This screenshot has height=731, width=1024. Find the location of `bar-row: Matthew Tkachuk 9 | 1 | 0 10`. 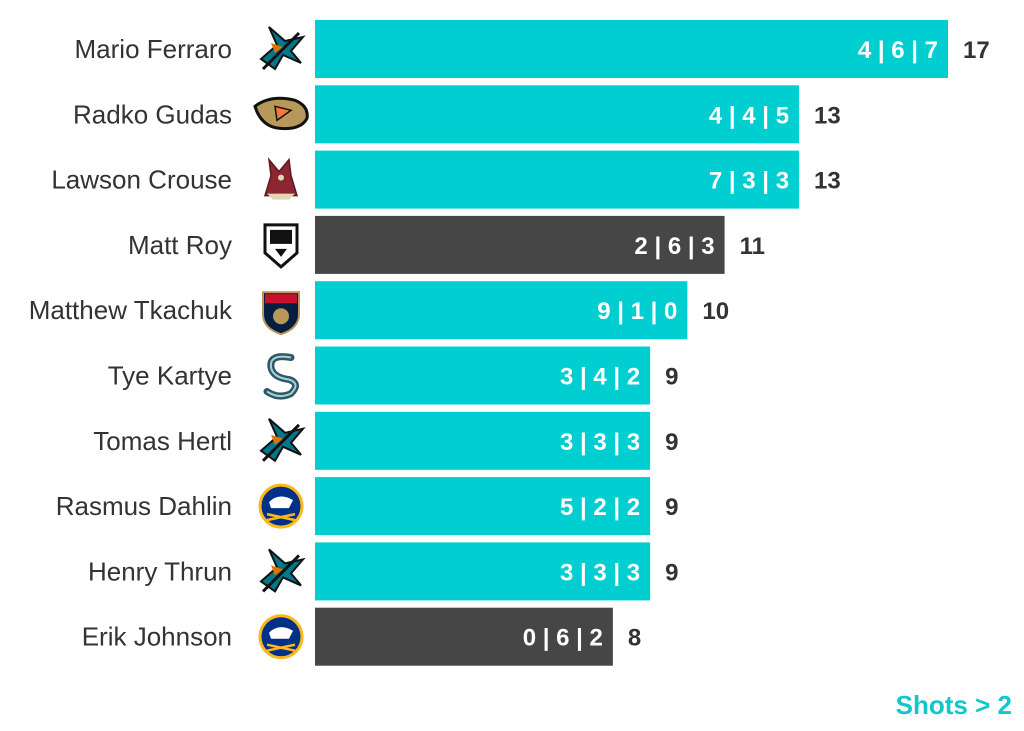

bar-row: Matthew Tkachuk 9 | 1 | 0 10 is located at coordinates (379, 310).